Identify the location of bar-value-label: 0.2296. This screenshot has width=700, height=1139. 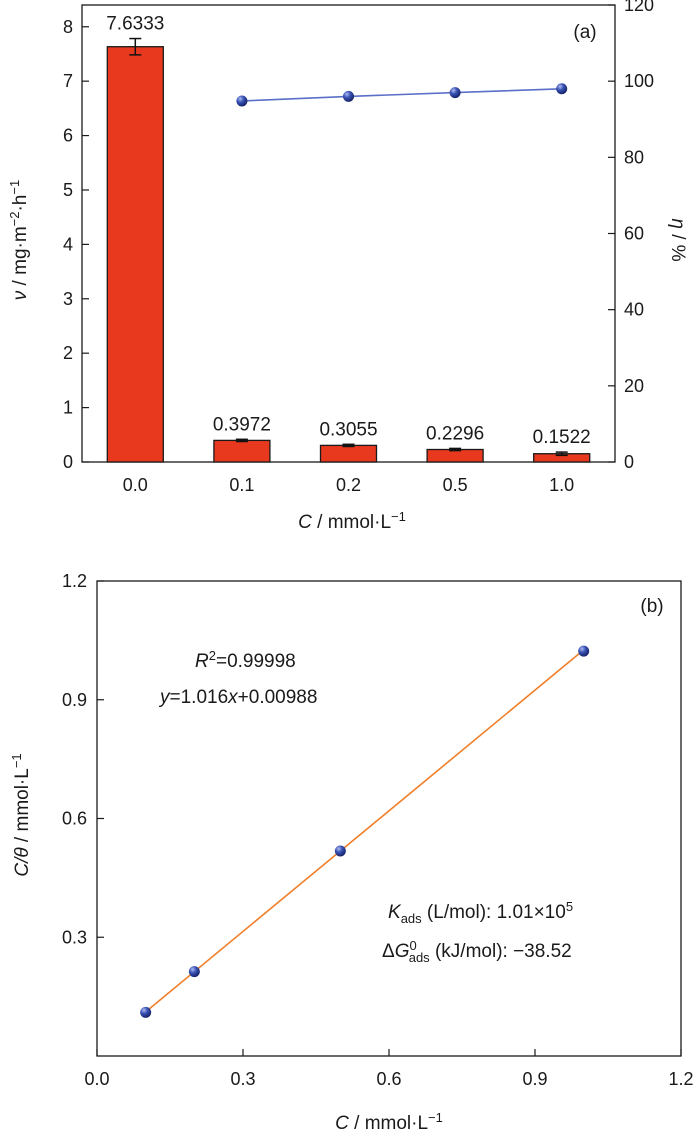
(455, 433).